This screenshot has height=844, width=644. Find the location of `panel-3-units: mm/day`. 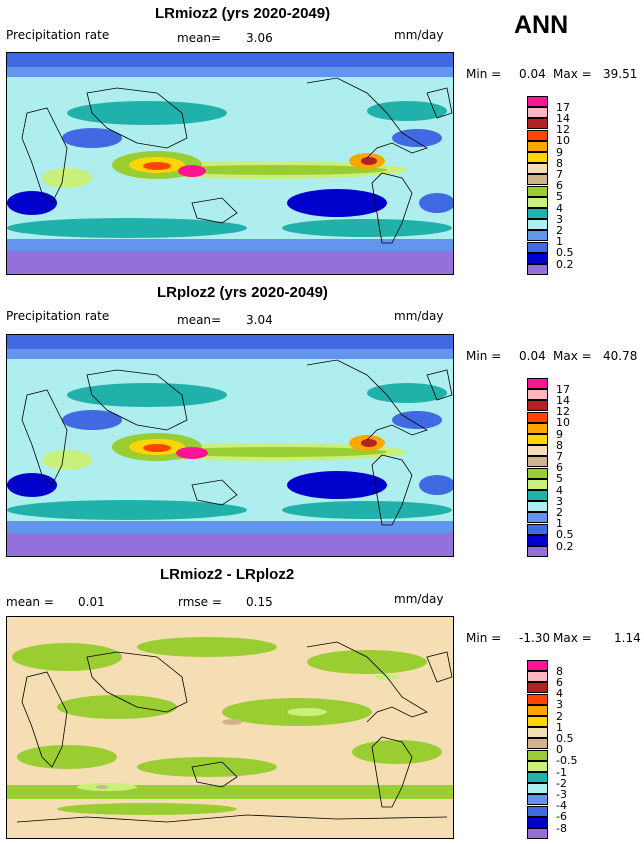

panel-3-units: mm/day is located at coordinates (419, 599).